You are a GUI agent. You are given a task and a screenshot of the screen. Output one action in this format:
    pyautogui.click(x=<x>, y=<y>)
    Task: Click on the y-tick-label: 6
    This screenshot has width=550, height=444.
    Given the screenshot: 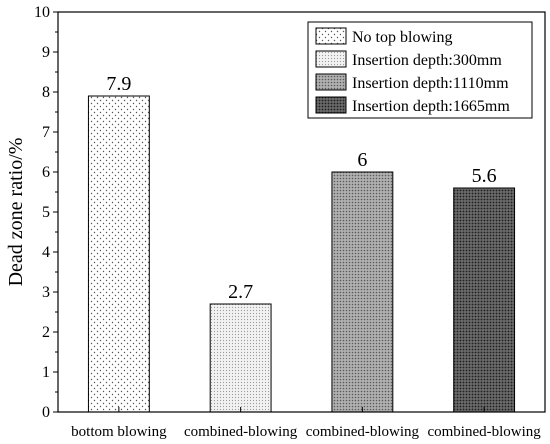 What is the action you would take?
    pyautogui.click(x=46, y=172)
    